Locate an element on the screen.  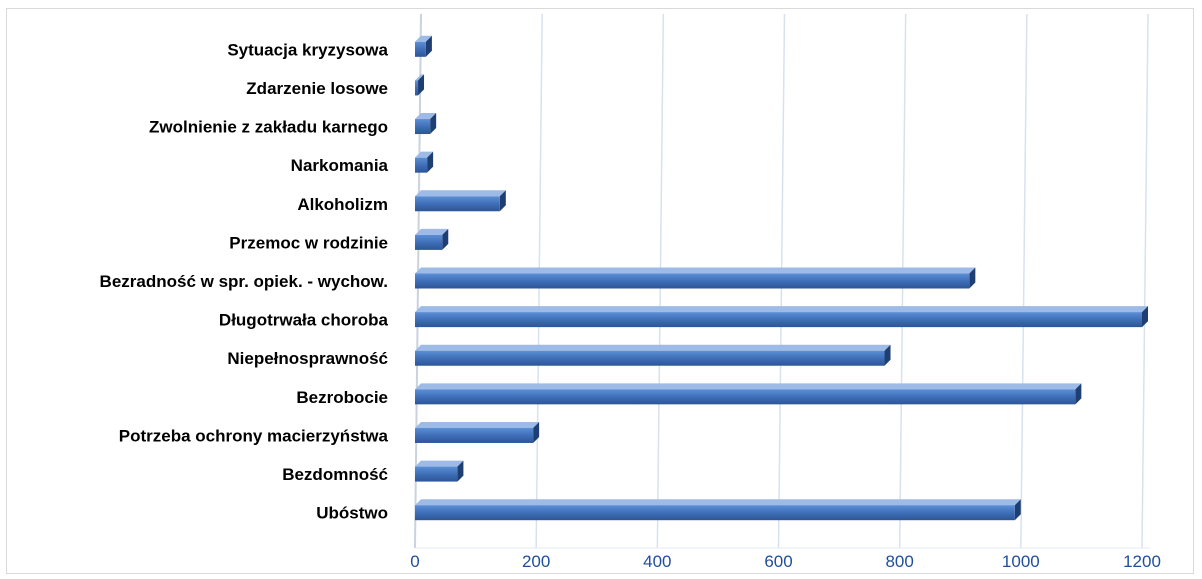
category-label: Alkoholizm is located at coordinates (342, 204).